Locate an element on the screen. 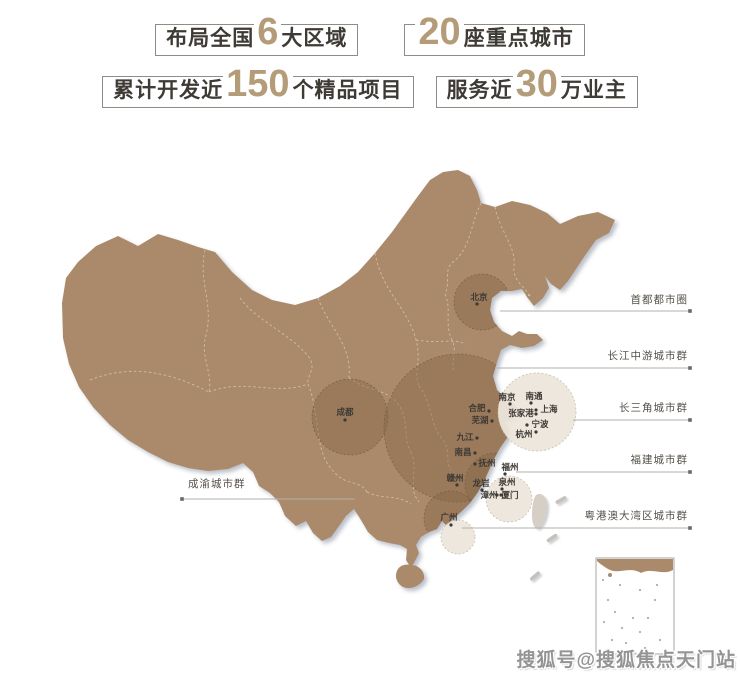 The height and width of the screenshot is (680, 740). region-label: 首都都市圈 is located at coordinates (660, 299).